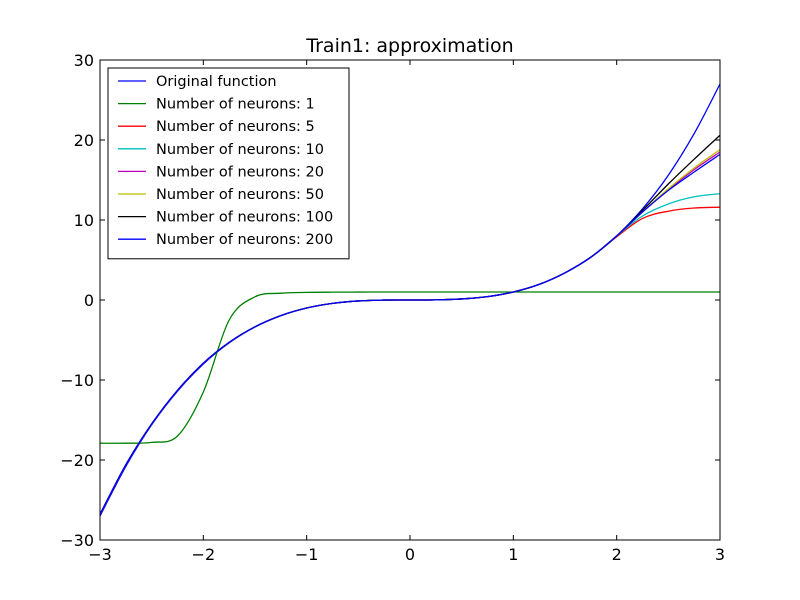 This screenshot has height=600, width=800. I want to click on legend-label-6: Number of neurons: 50, so click(240, 195).